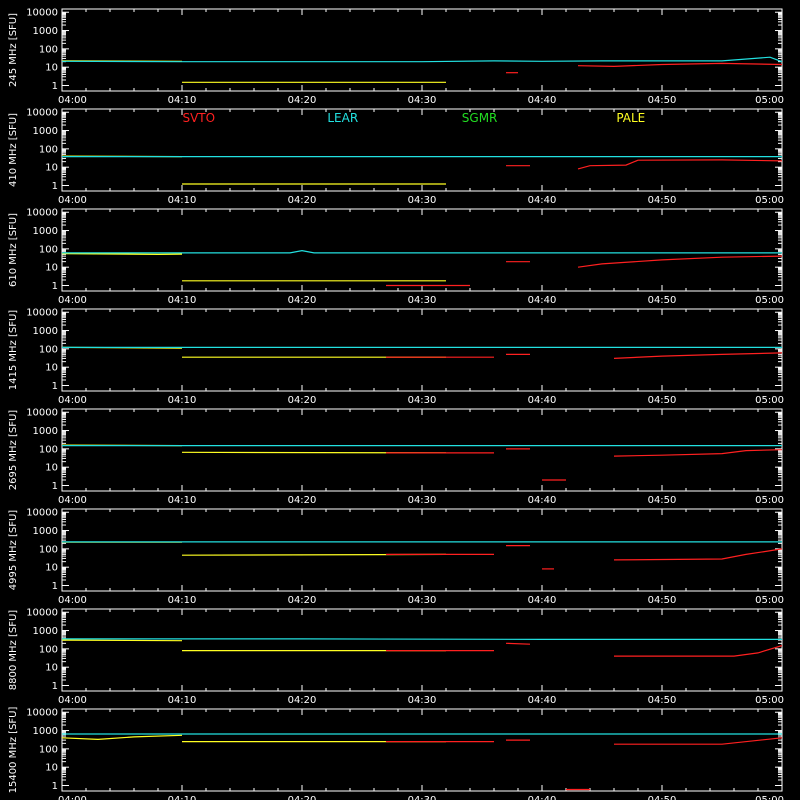 The height and width of the screenshot is (800, 800). What do you see at coordinates (480, 118) in the screenshot?
I see `legend-entry-sgmr: SGMR` at bounding box center [480, 118].